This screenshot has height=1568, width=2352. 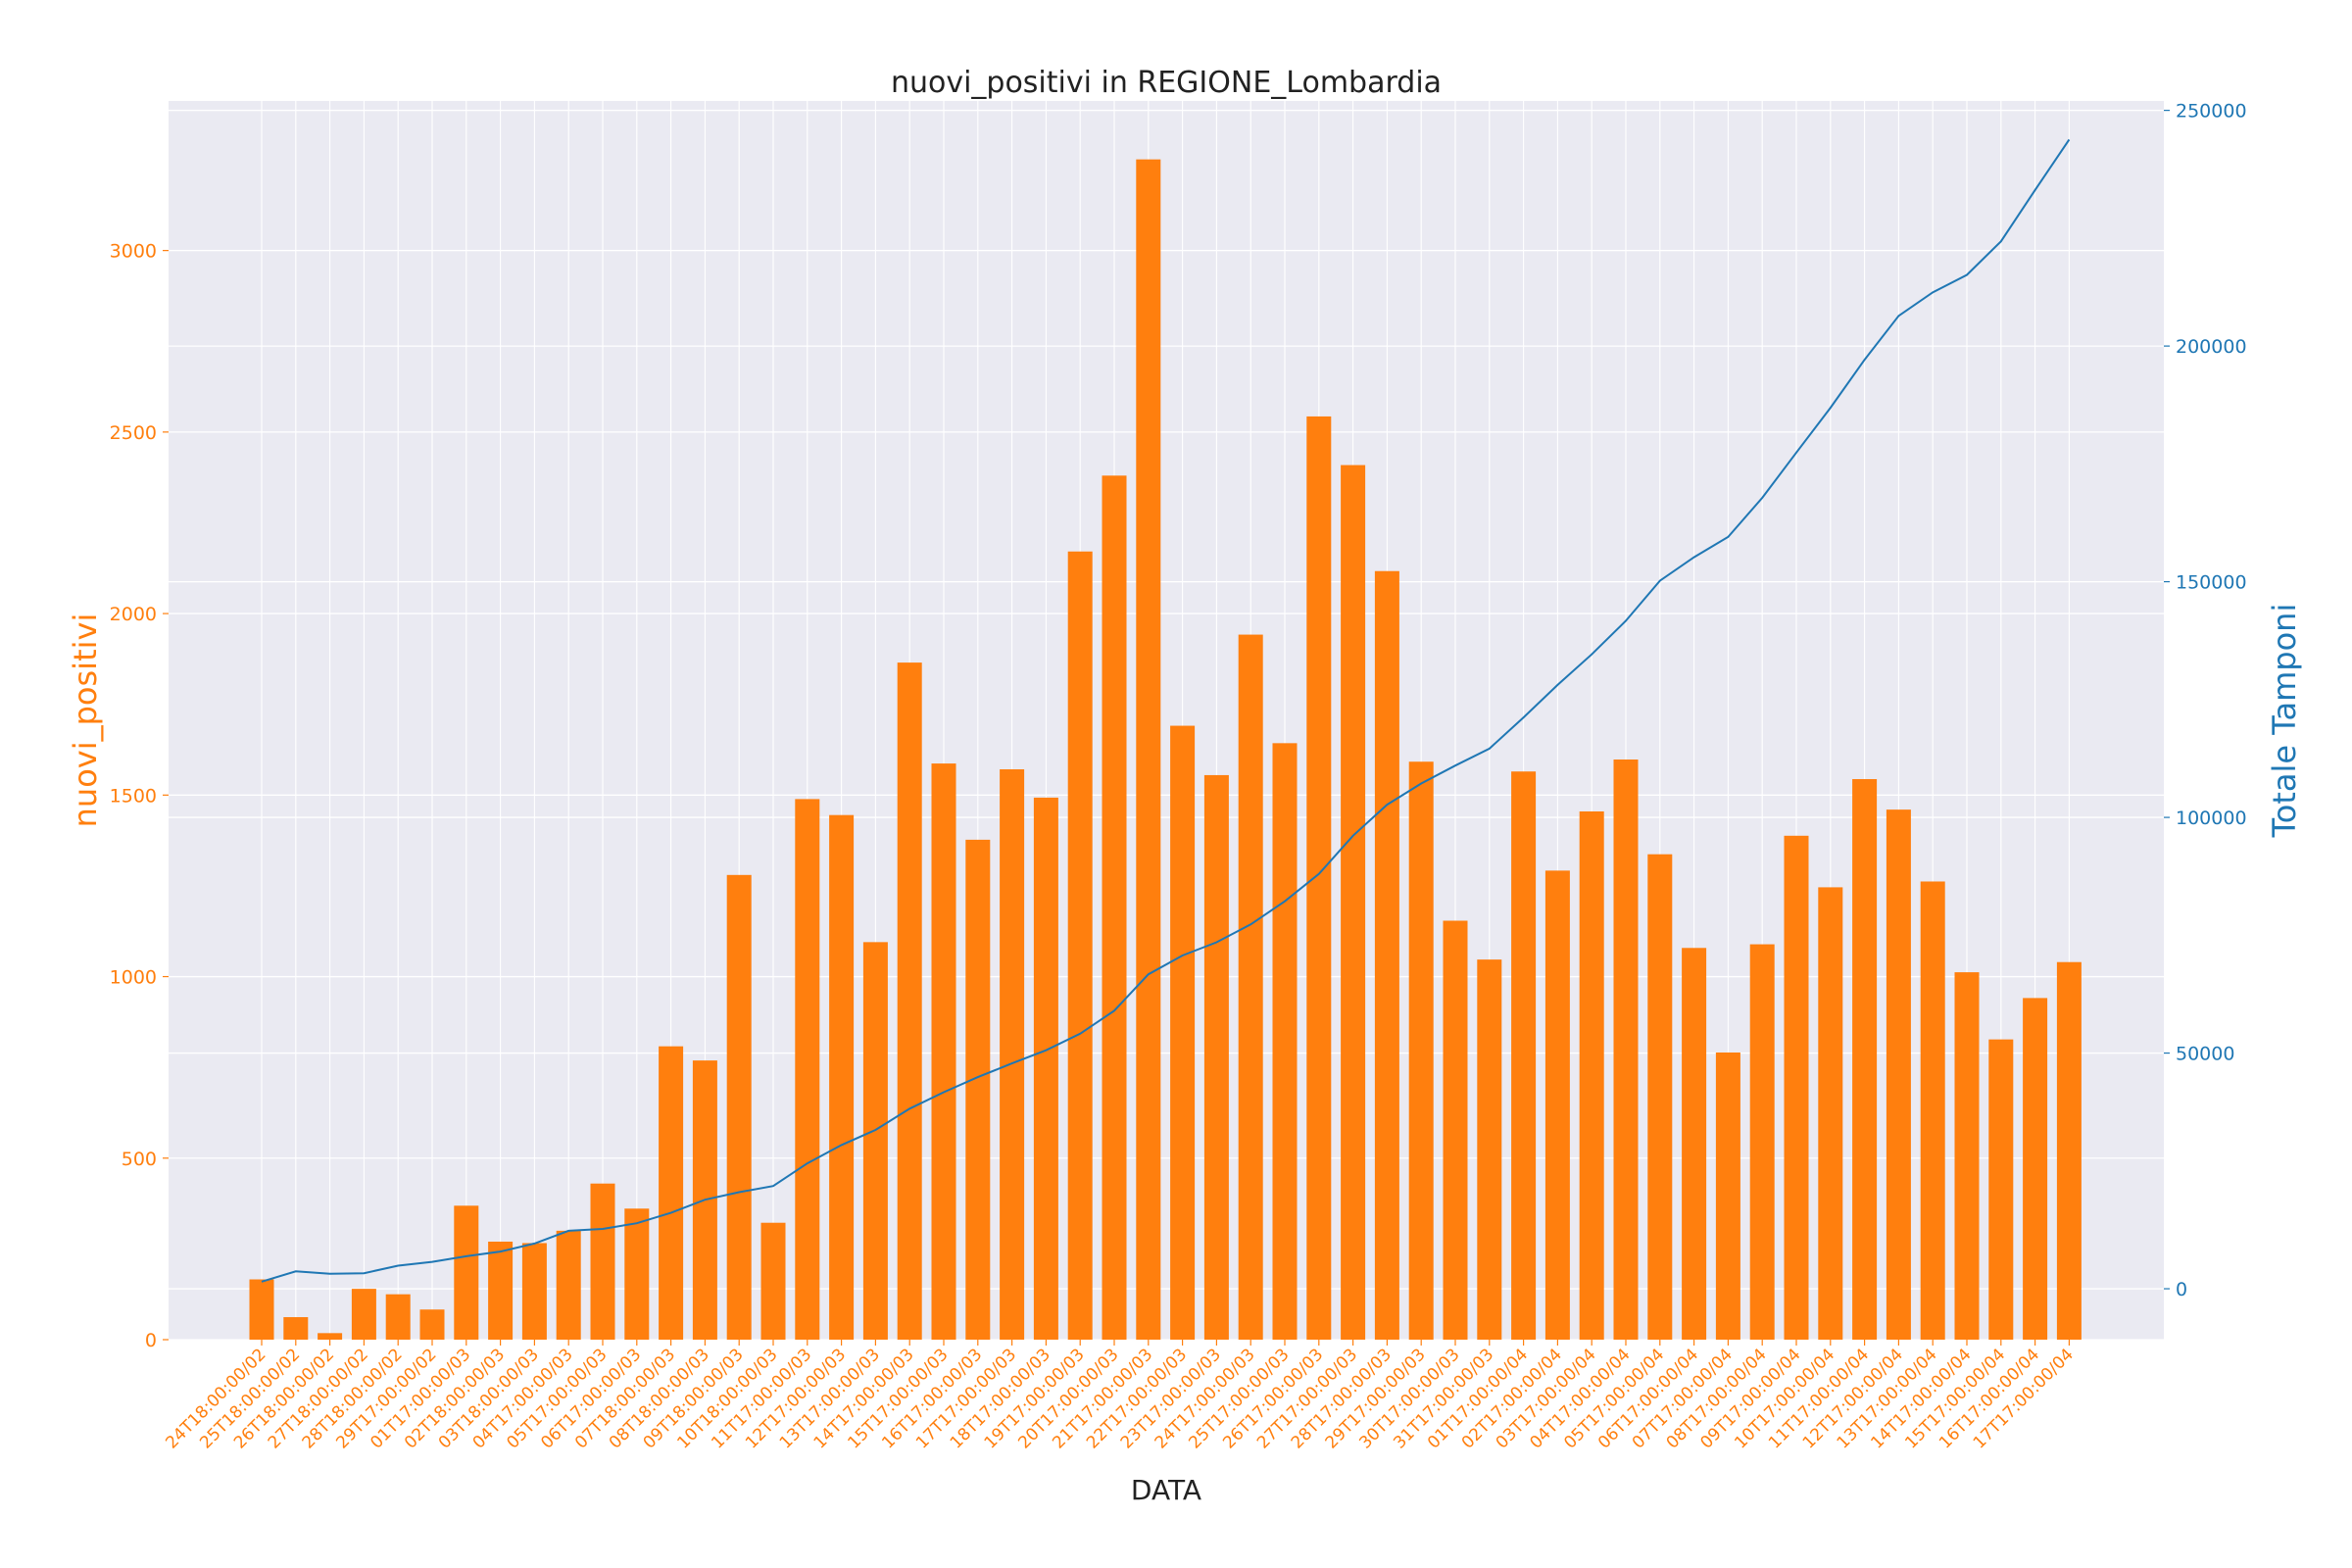 I want to click on tick-label-left: 1000, so click(x=133, y=978).